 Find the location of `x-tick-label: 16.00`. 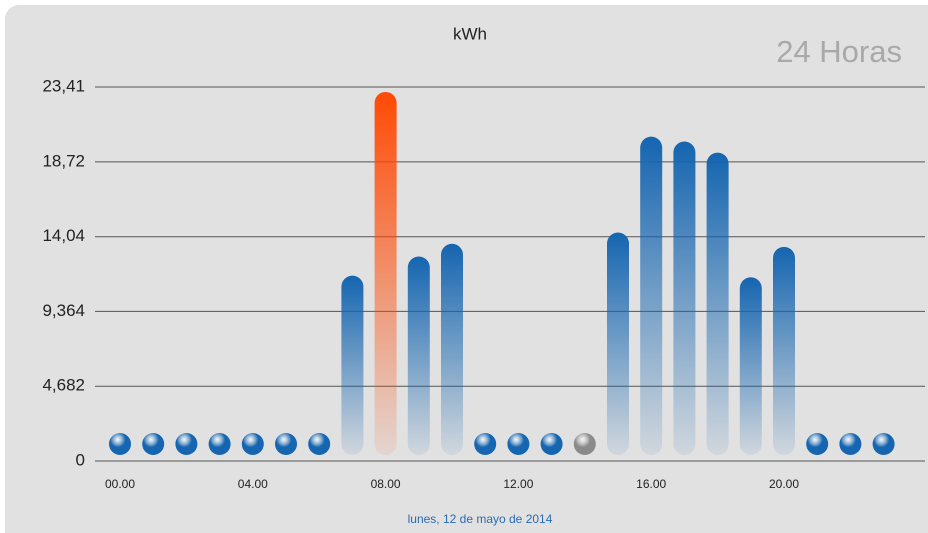

x-tick-label: 16.00 is located at coordinates (651, 484).